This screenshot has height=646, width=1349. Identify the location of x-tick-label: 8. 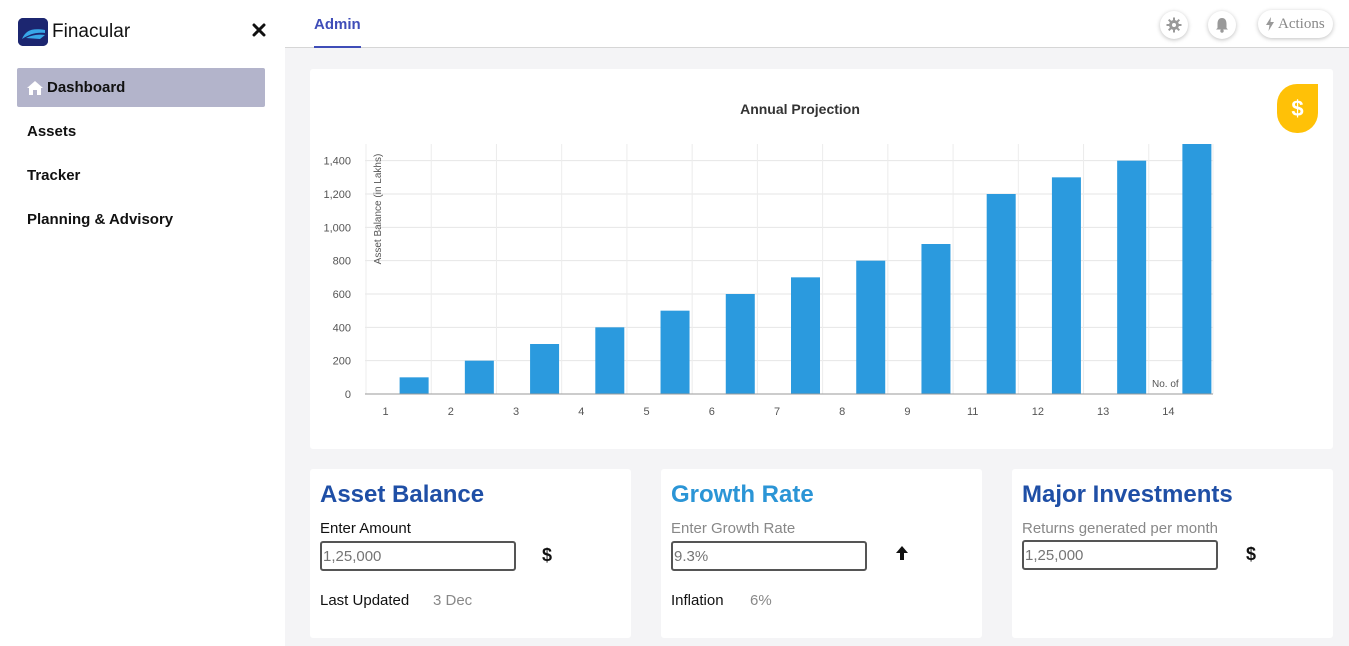
(842, 412).